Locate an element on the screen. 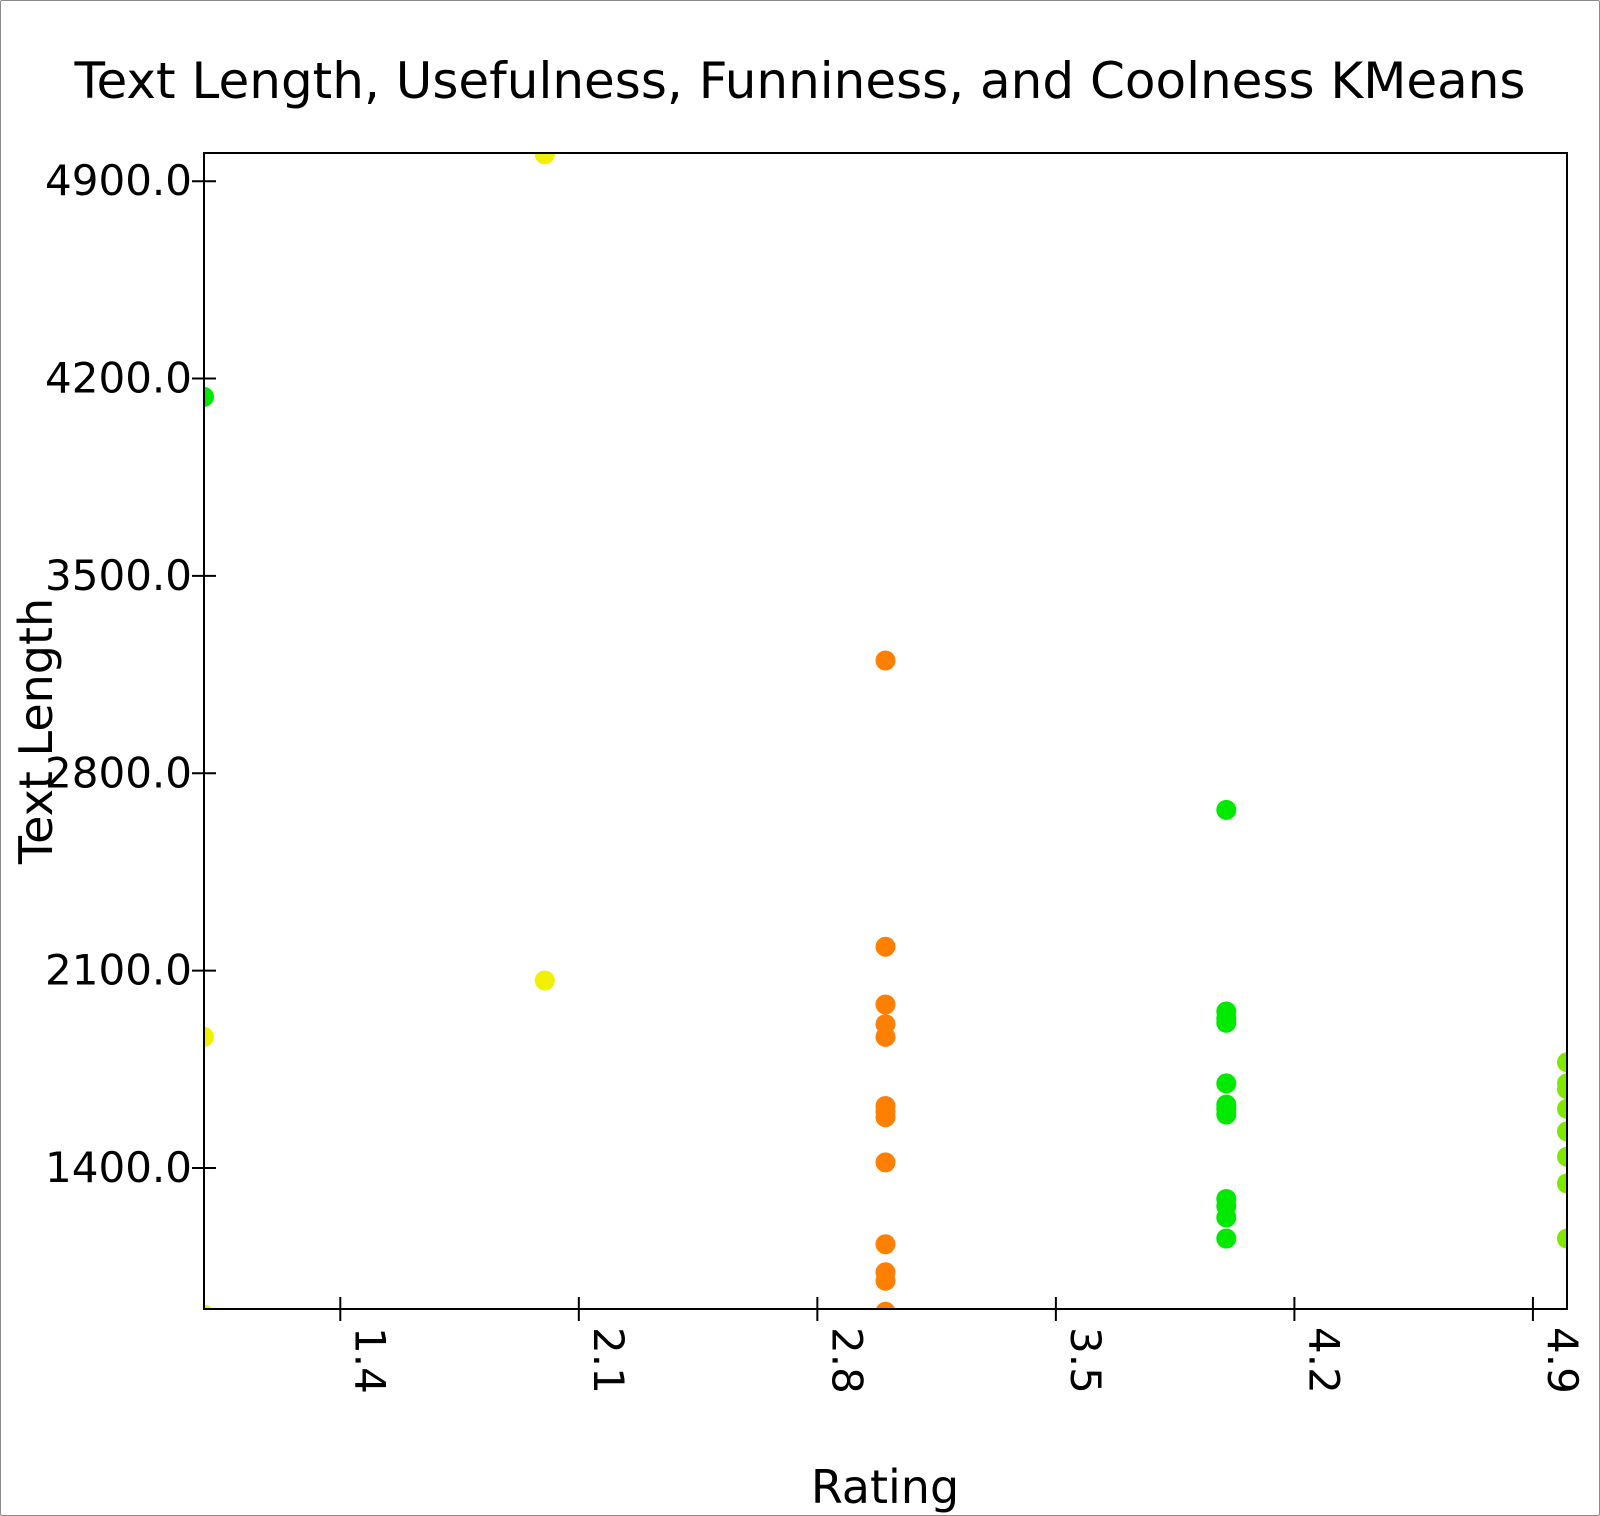  x-tick-label-0: 1.4 is located at coordinates (369, 1360).